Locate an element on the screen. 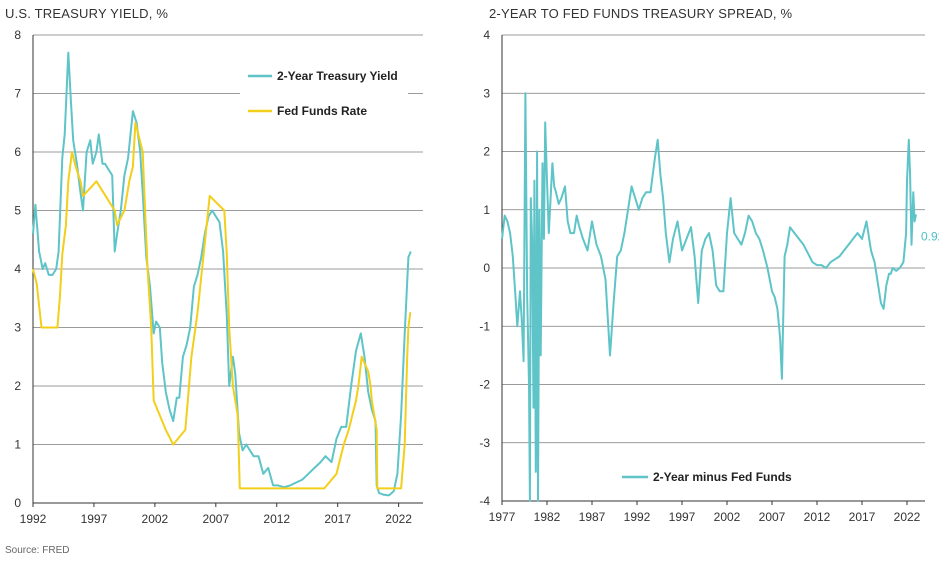 The image size is (939, 562). x-tick-label: 1982 is located at coordinates (547, 517).